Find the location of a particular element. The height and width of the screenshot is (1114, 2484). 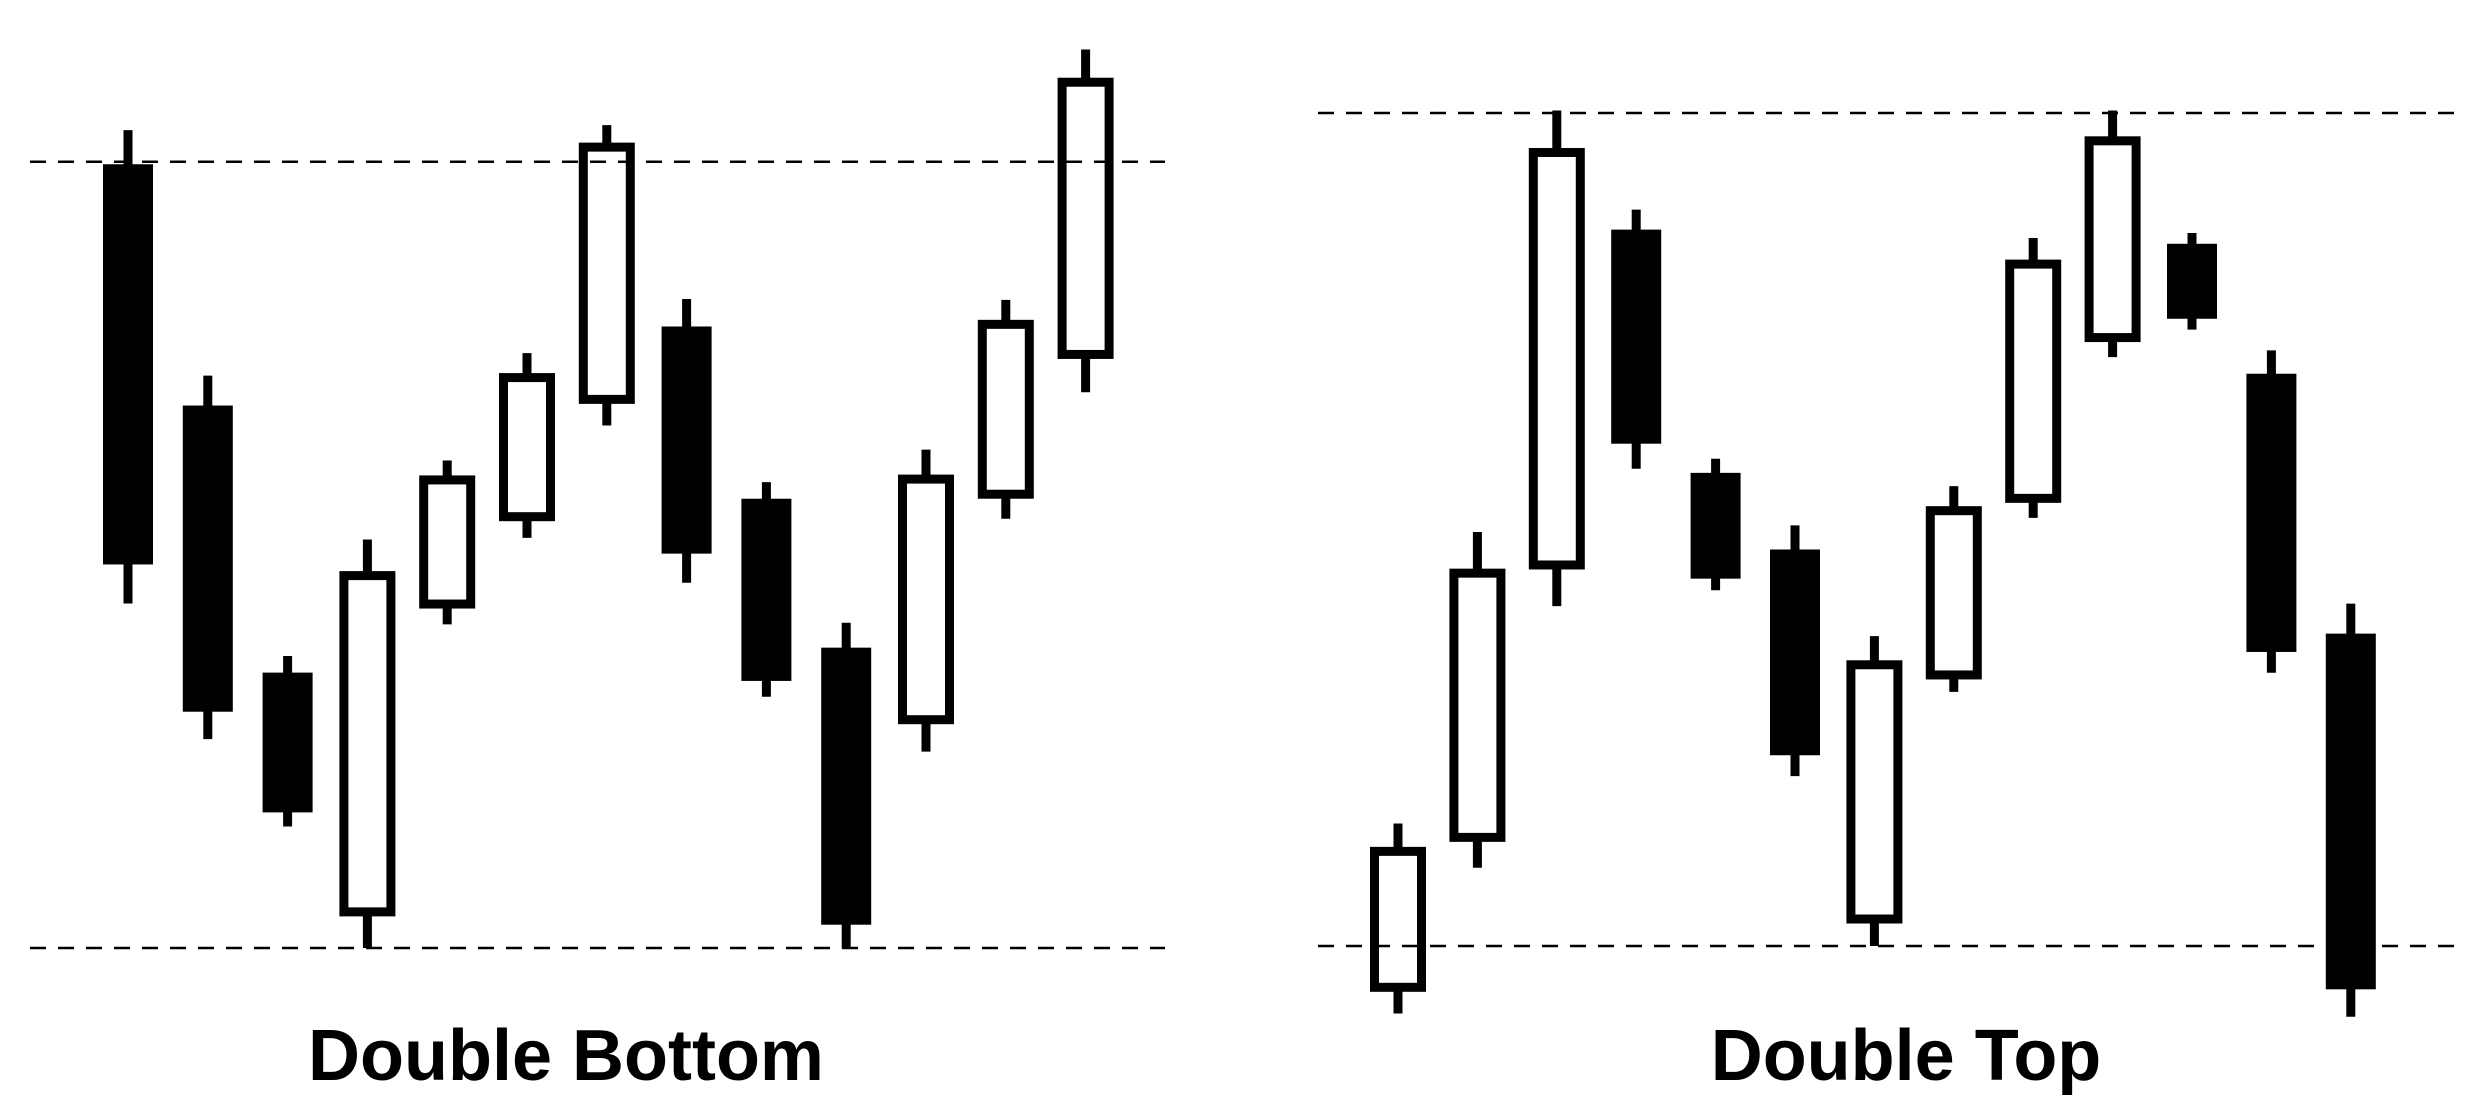

double-top-title: Double Top is located at coordinates (1906, 1056).